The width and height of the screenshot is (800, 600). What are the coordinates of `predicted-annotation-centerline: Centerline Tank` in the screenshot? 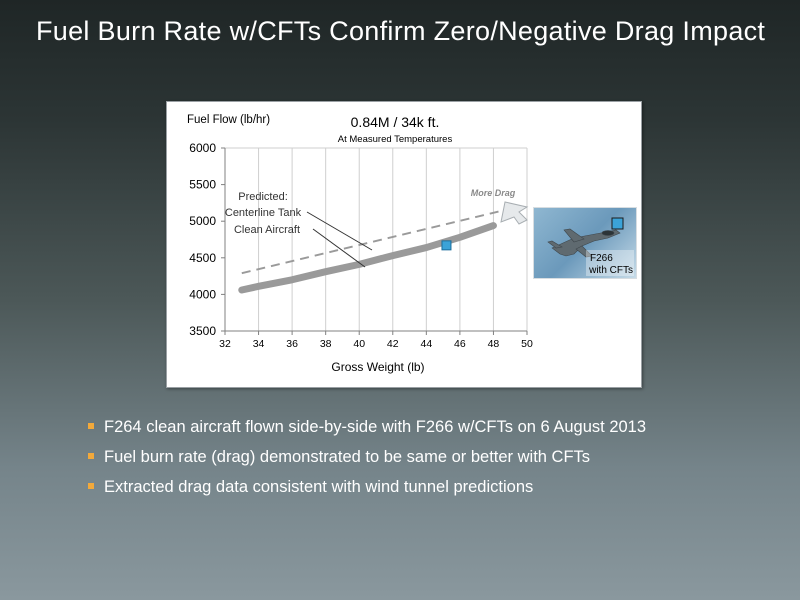 It's located at (263, 213).